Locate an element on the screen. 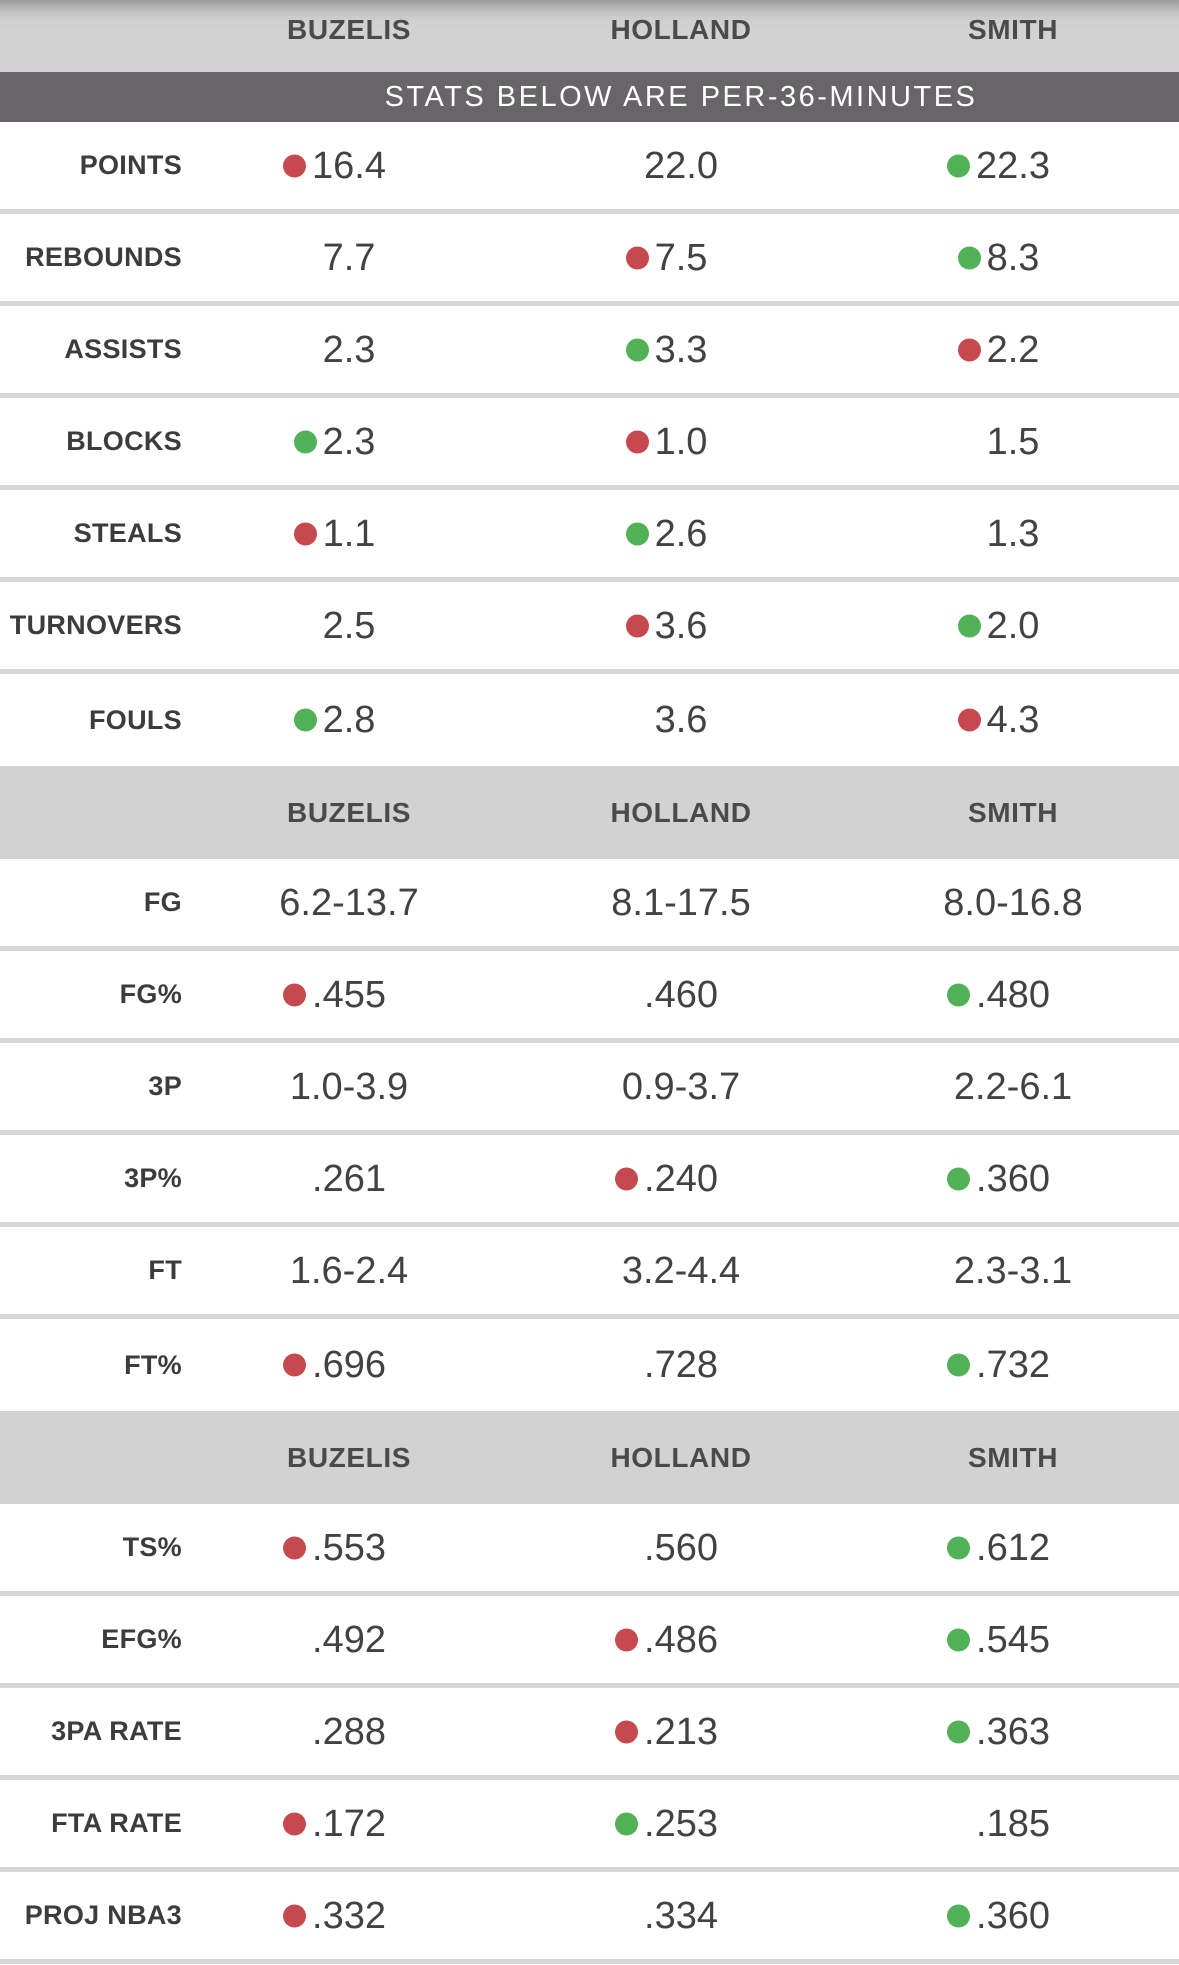 This screenshot has width=1179, height=1965. stat-value-text: .332 is located at coordinates (349, 1915).